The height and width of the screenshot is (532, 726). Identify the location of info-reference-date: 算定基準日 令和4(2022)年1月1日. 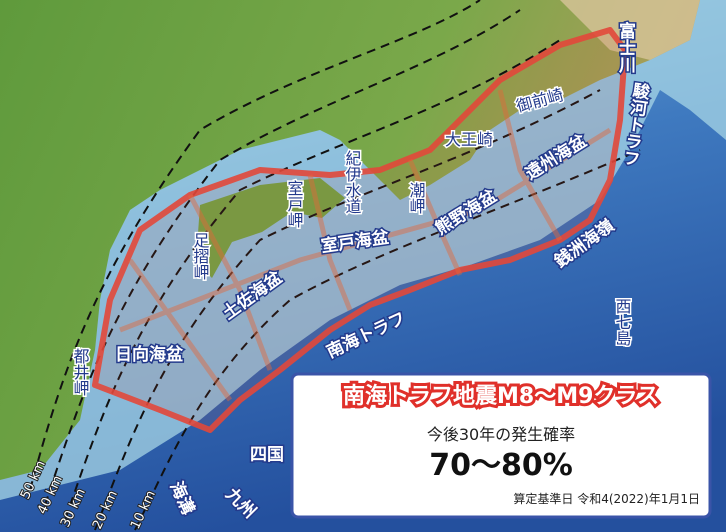
(606, 498).